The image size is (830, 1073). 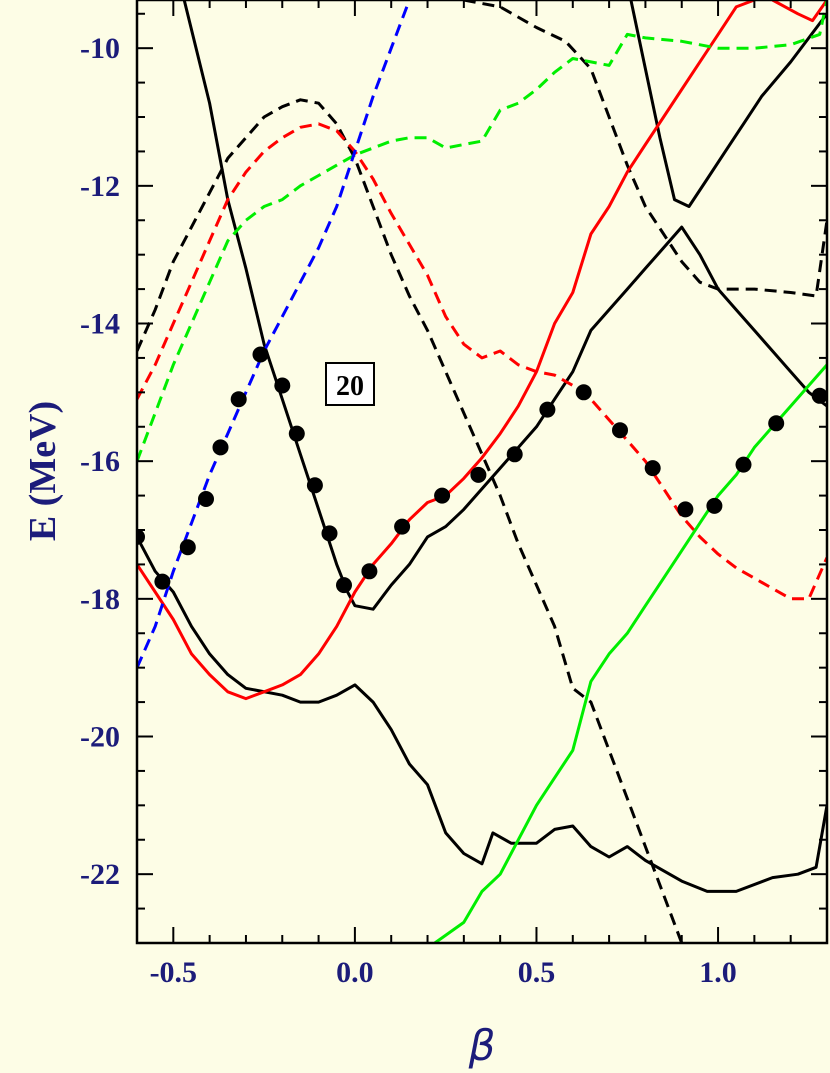 I want to click on annotation-box: 20, so click(x=350, y=384).